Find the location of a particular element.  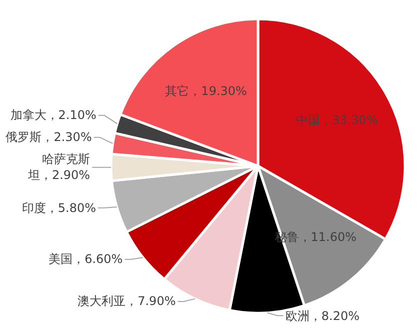

slice-label: 欧洲，8.20% is located at coordinates (322, 316).